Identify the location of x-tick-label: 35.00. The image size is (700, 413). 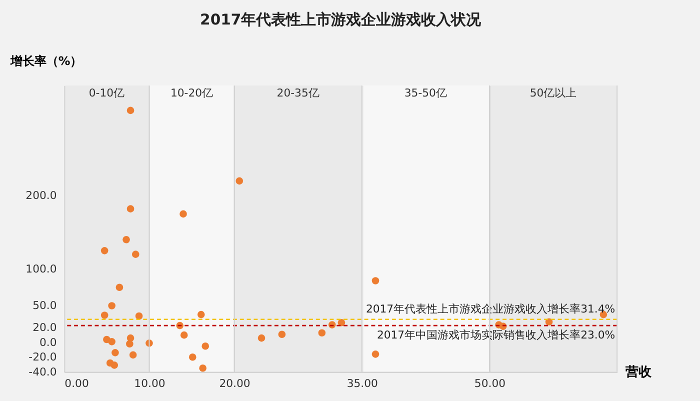
(362, 383).